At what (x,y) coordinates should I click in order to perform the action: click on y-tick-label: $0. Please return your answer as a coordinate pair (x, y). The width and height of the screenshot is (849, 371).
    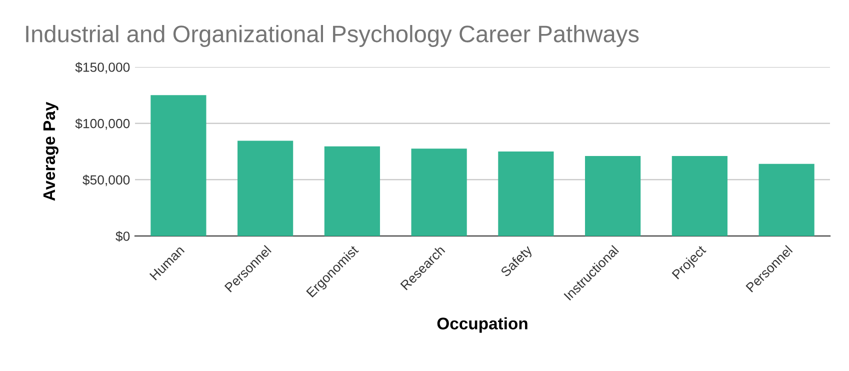
    Looking at the image, I should click on (123, 236).